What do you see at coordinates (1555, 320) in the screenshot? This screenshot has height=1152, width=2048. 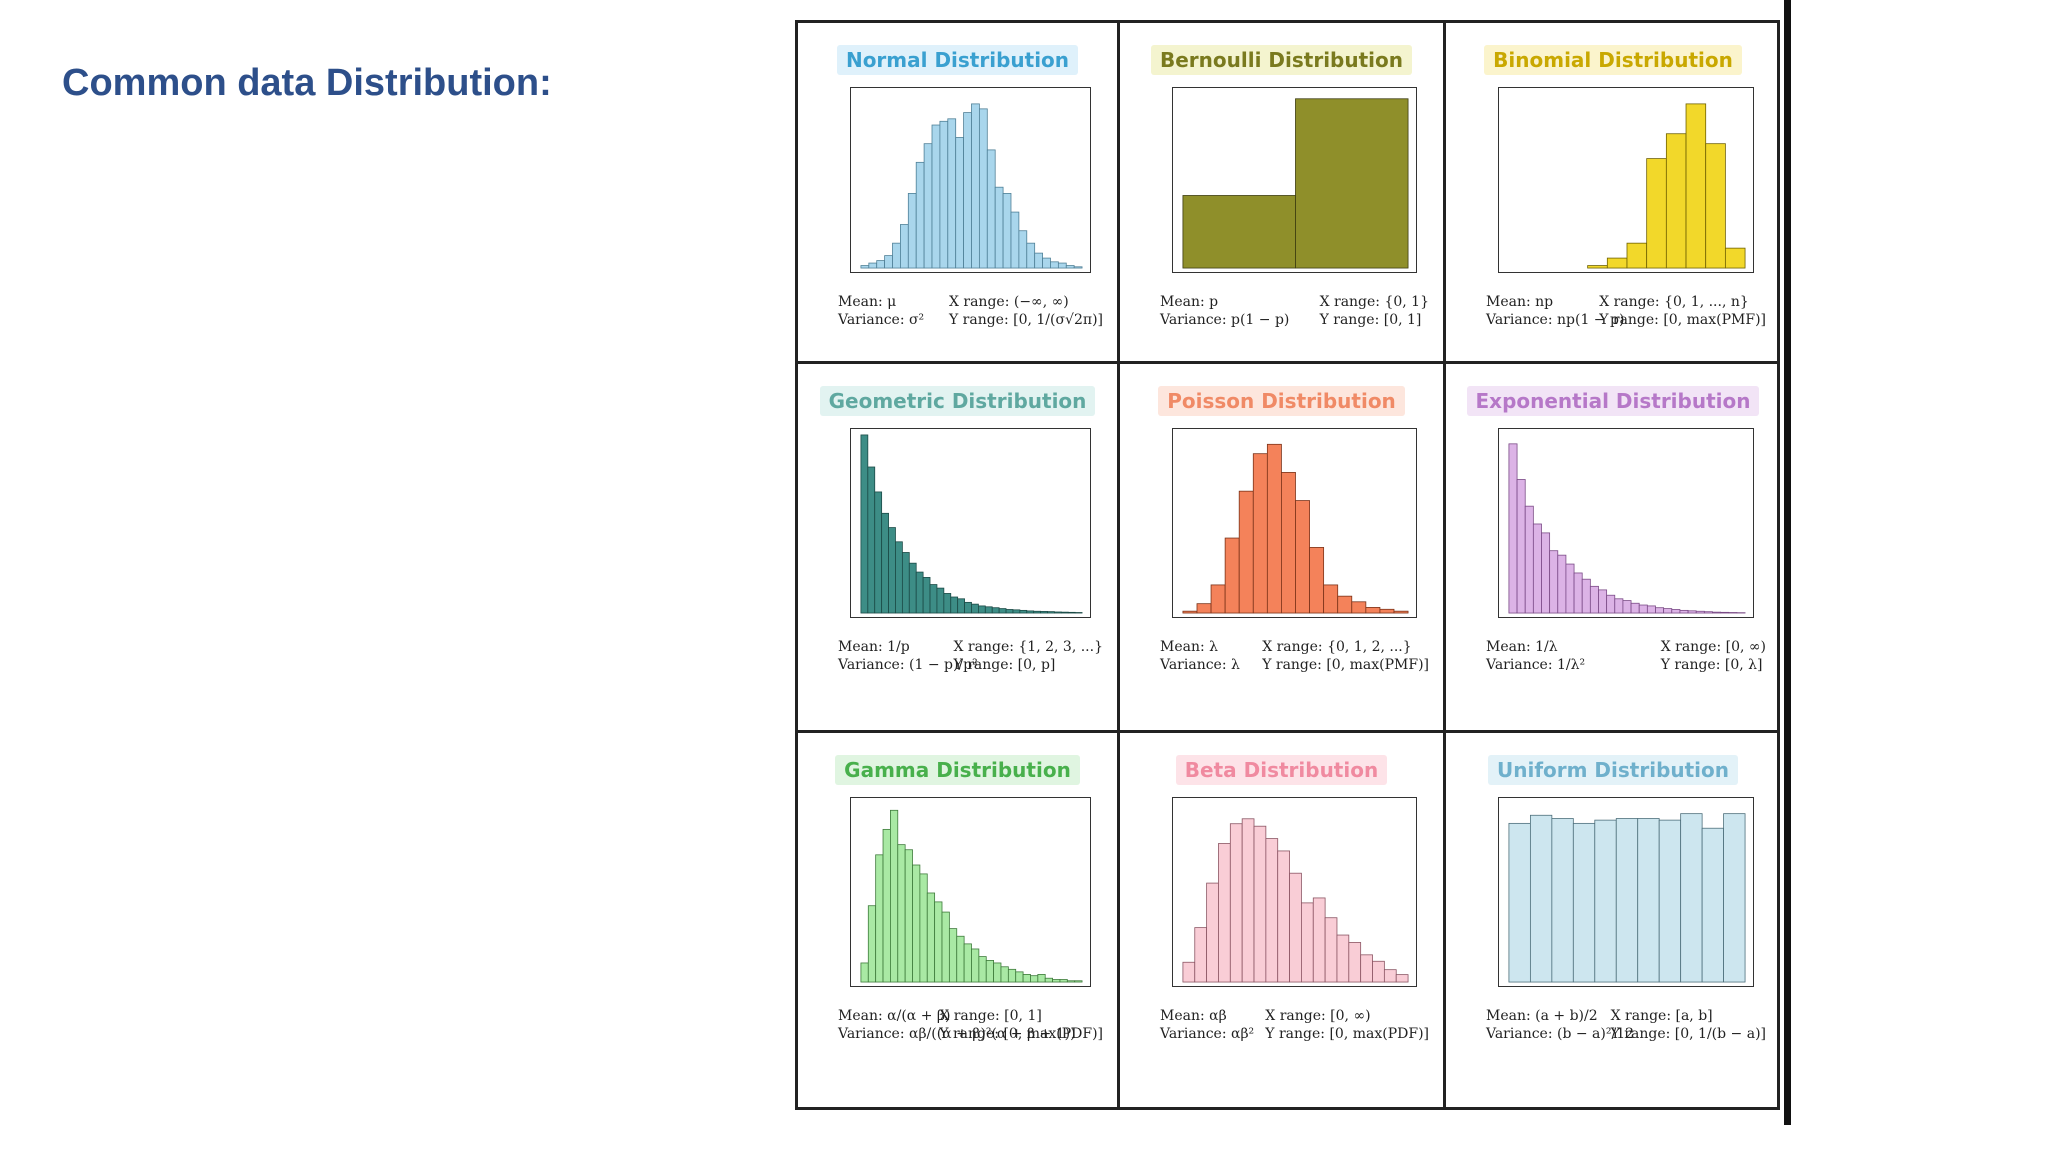 I see `variance-formula: Variance: np(1 − p)` at bounding box center [1555, 320].